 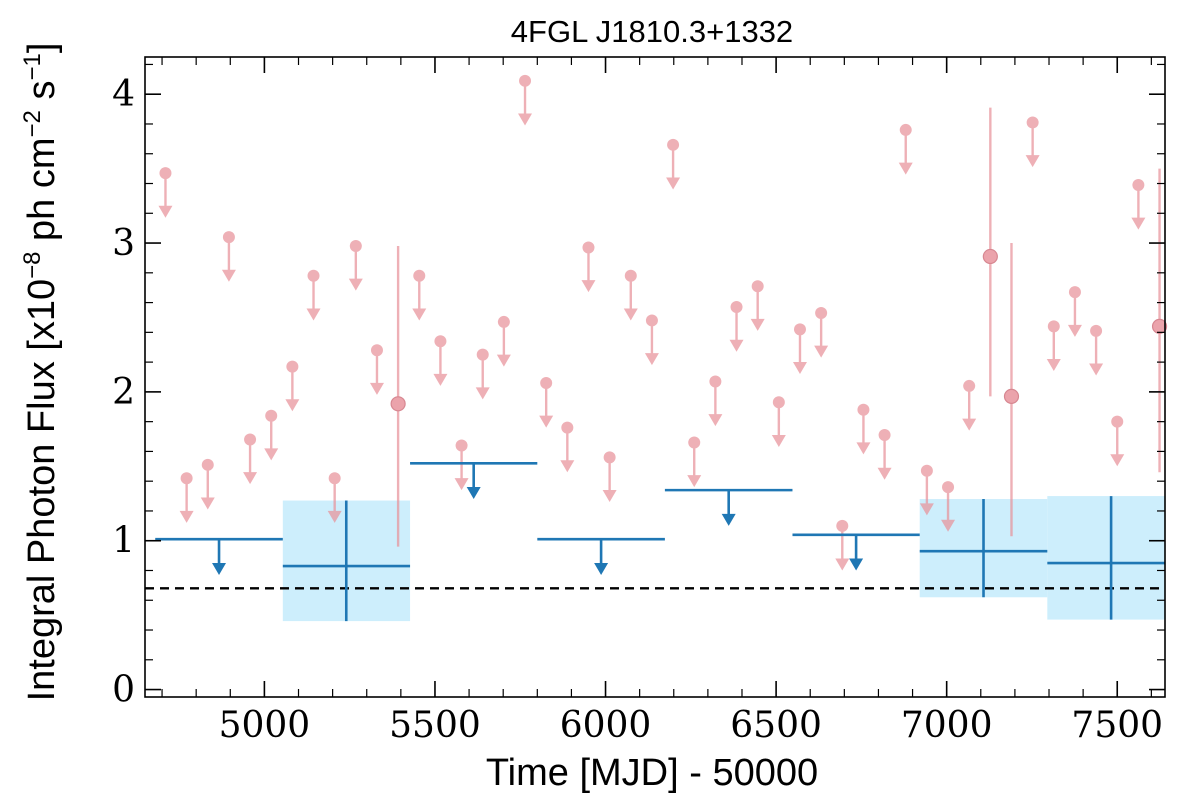 What do you see at coordinates (435, 725) in the screenshot?
I see `x-tick-label: 5500` at bounding box center [435, 725].